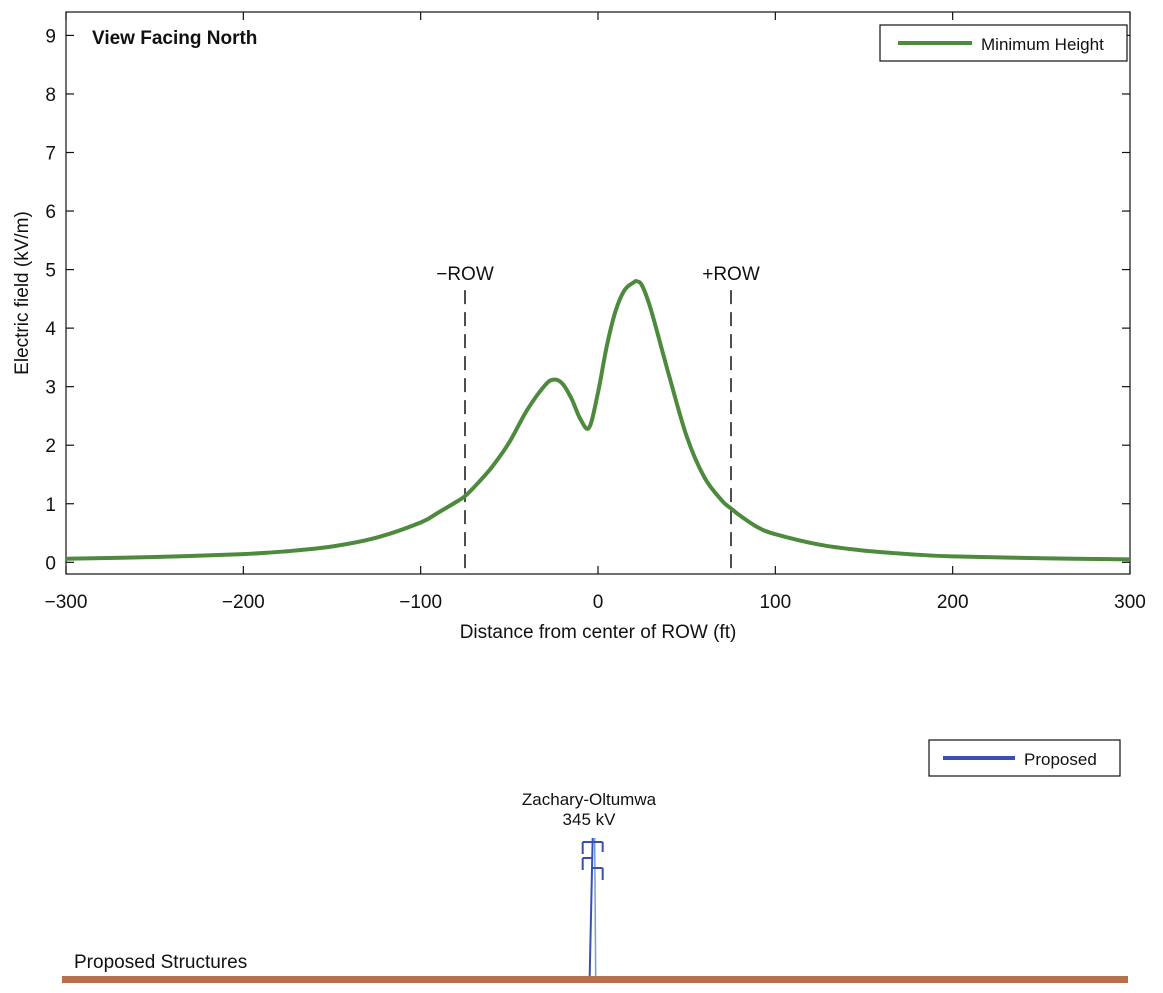  Describe the element at coordinates (50, 388) in the screenshot. I see `y-tick-label: 3` at that location.